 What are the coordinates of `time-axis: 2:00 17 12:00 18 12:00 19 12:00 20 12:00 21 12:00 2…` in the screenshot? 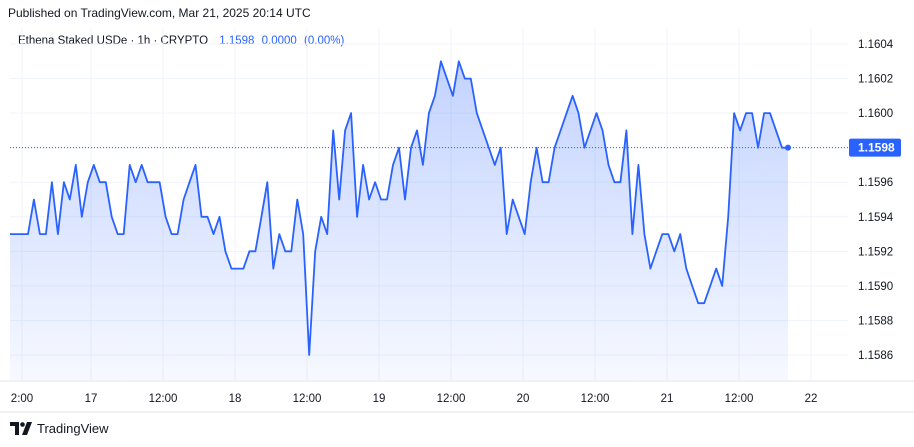 It's located at (414, 399).